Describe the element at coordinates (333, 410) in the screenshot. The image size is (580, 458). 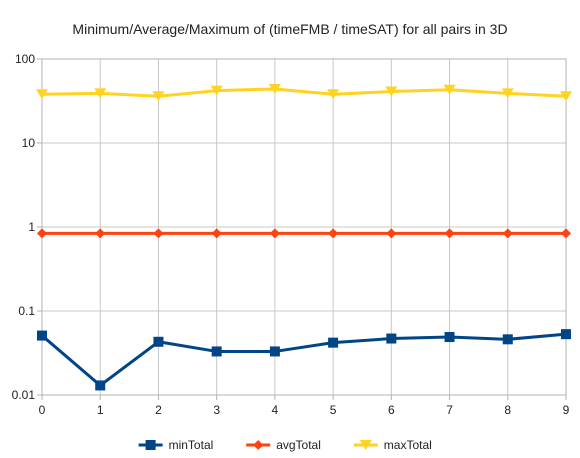
I see `x-tick-label: 5` at that location.